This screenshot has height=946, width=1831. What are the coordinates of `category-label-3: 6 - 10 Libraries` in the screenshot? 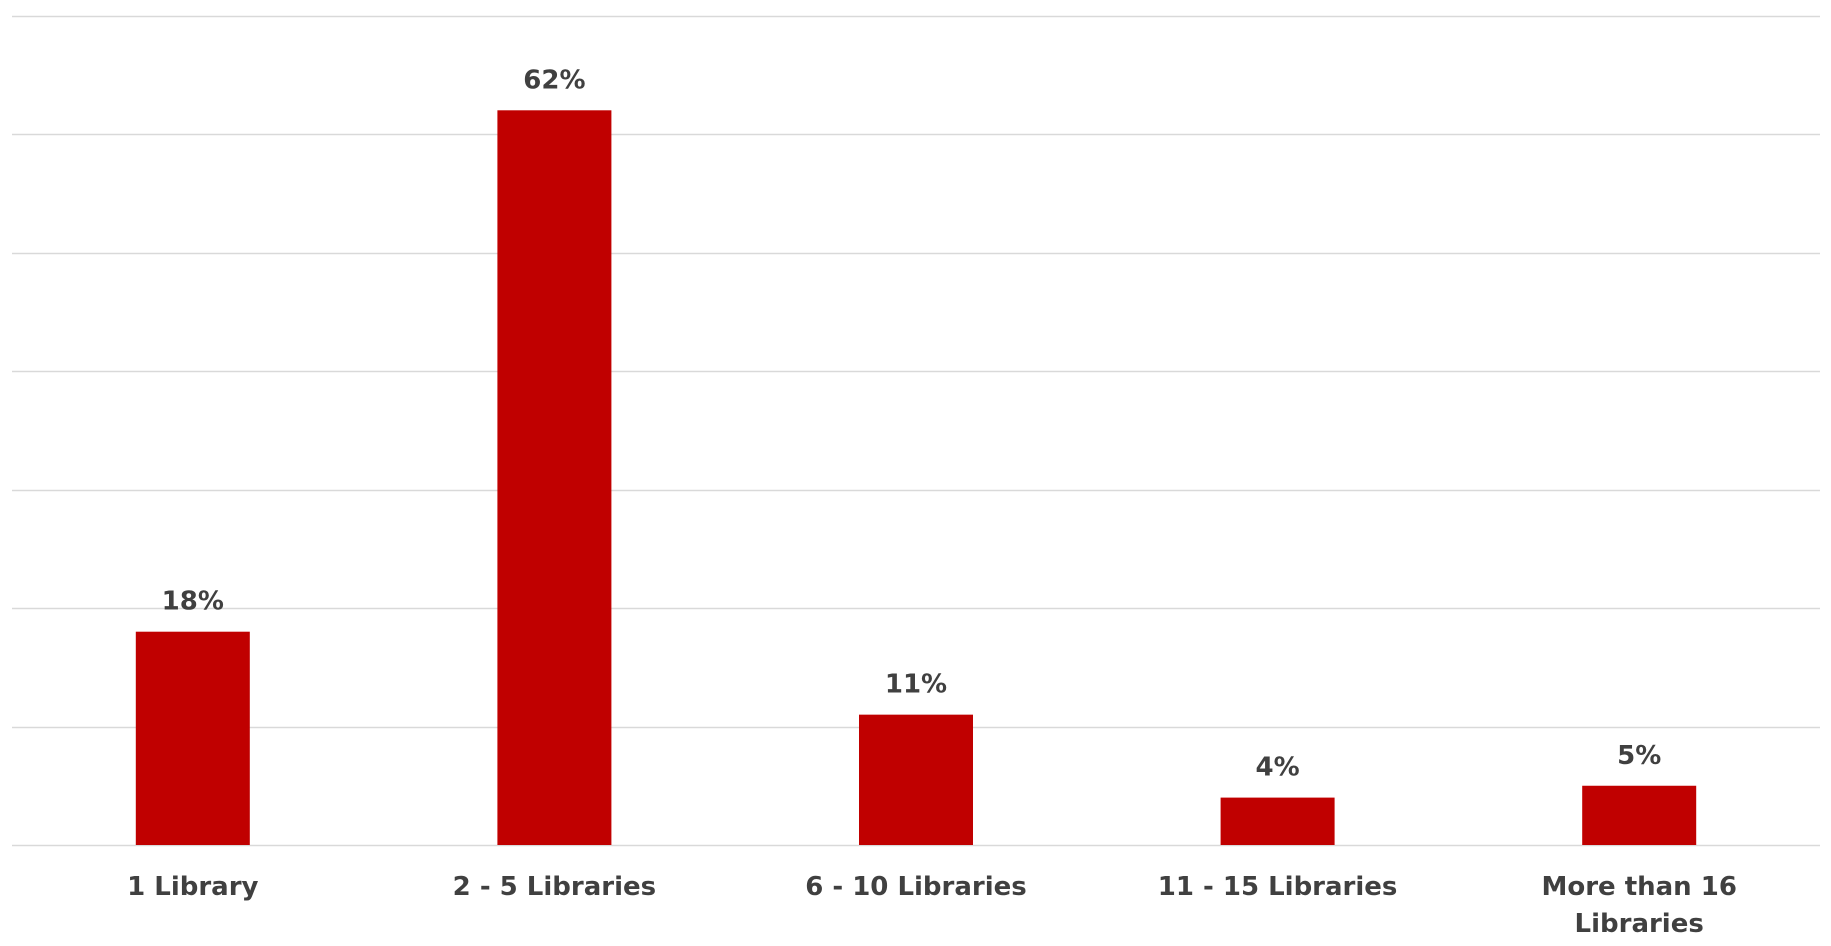 It's located at (916, 887).